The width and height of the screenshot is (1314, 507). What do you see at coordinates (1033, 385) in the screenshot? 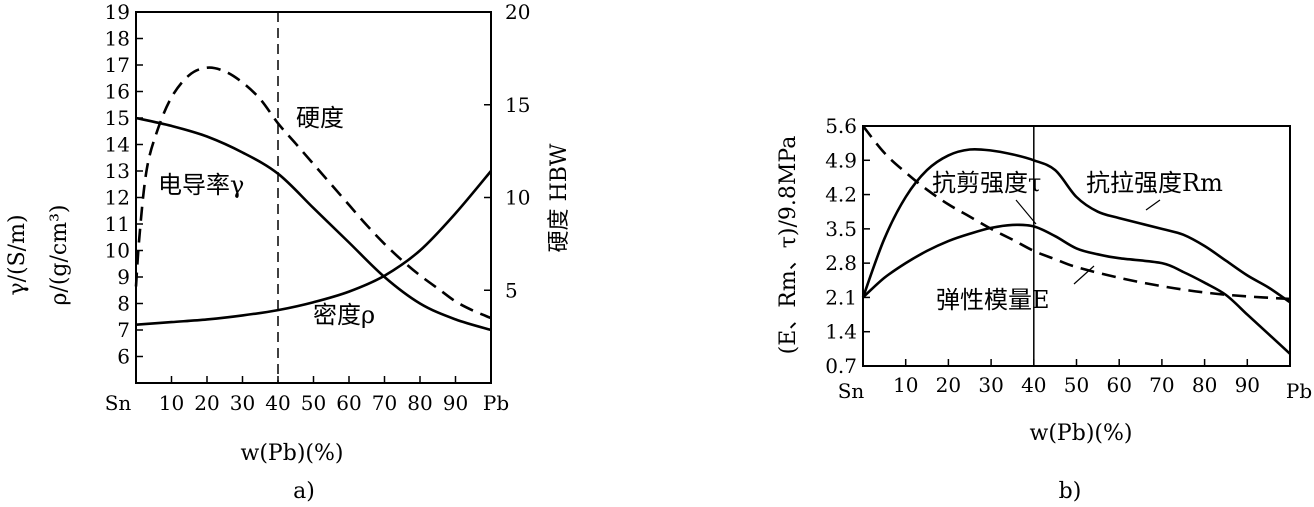
I see `panel-b-x-tick-label: 40` at bounding box center [1033, 385].